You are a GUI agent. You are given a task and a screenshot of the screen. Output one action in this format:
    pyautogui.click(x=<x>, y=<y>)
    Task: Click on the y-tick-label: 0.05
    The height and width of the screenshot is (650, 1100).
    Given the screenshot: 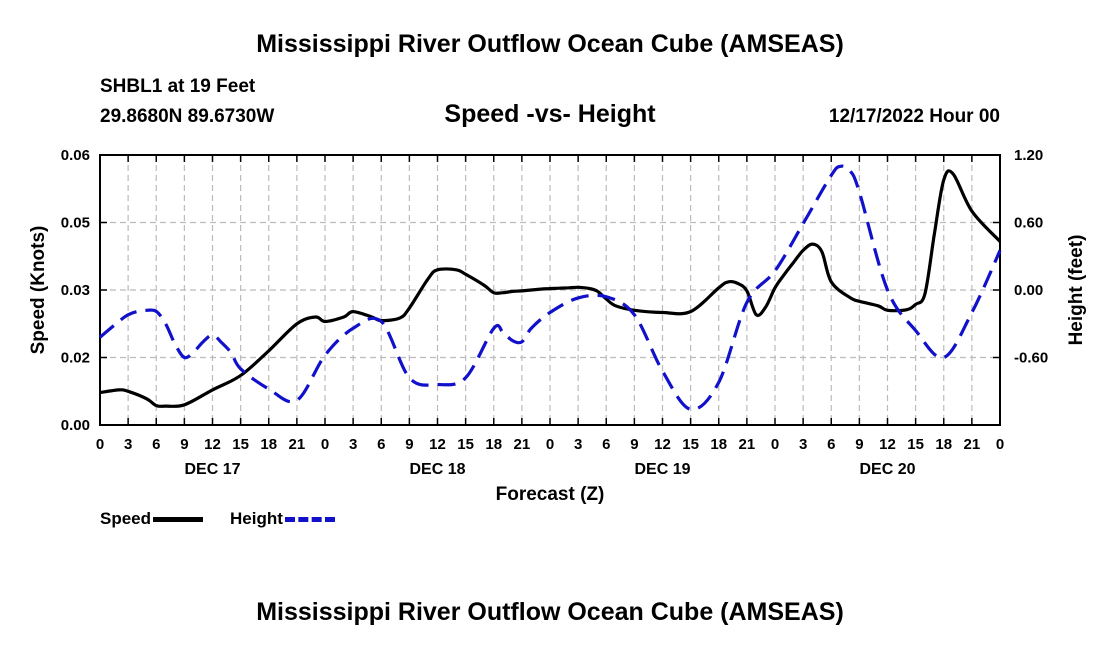 What is the action you would take?
    pyautogui.click(x=75, y=223)
    